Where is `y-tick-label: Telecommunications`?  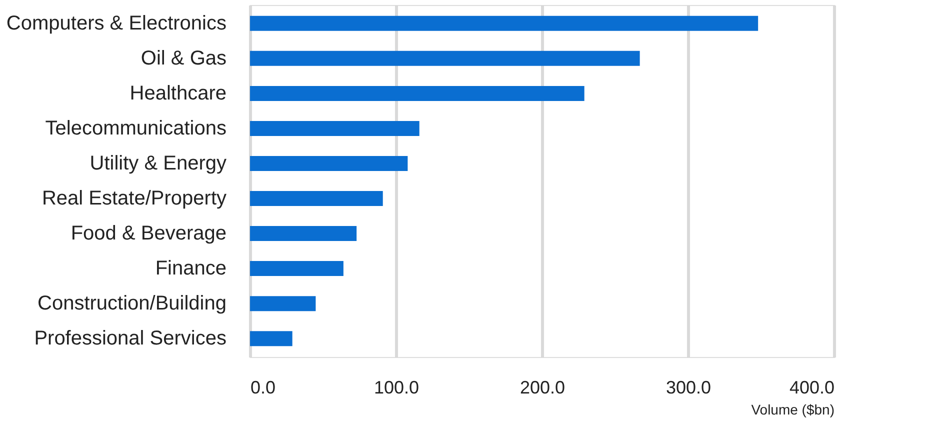
y-tick-label: Telecommunications is located at coordinates (135, 128).